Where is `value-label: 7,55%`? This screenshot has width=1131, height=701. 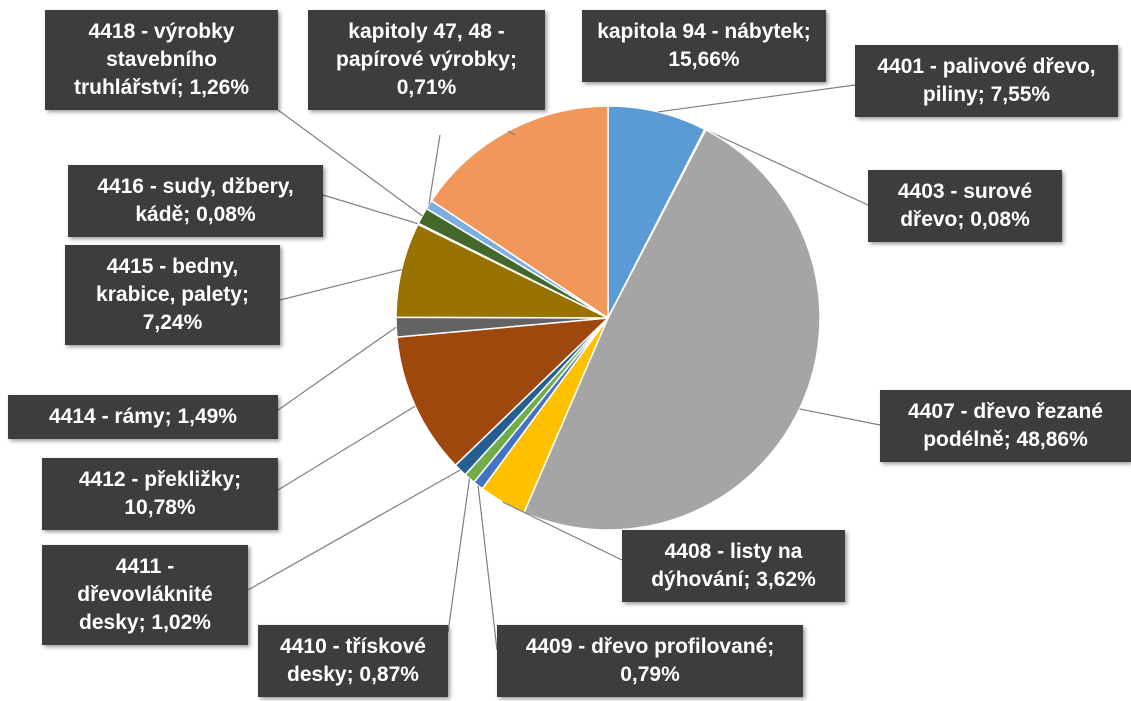 value-label: 7,55% is located at coordinates (1020, 94).